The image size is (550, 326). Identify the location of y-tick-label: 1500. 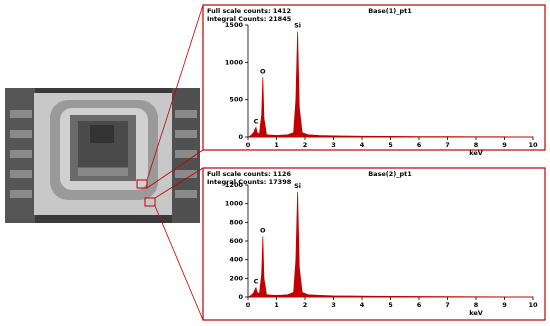
(234, 25).